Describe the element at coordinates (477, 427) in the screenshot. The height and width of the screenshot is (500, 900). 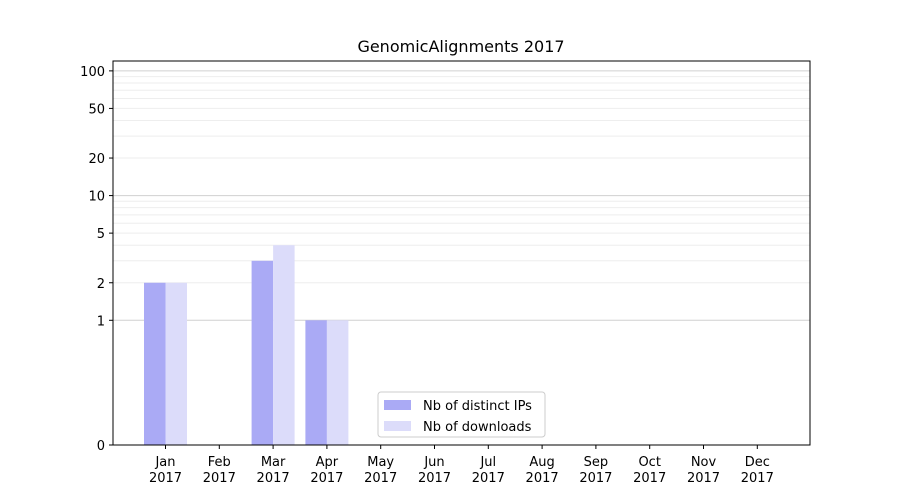
I see `legend-label: Nb of downloads` at that location.